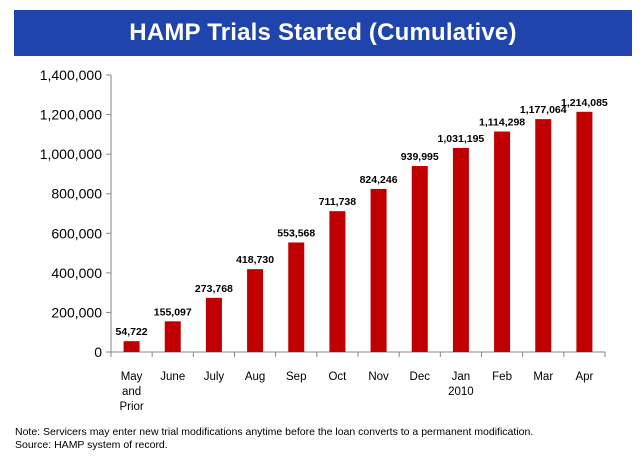  I want to click on chart-title-bar: HAMP Trials Started (Cumulative), so click(323, 33).